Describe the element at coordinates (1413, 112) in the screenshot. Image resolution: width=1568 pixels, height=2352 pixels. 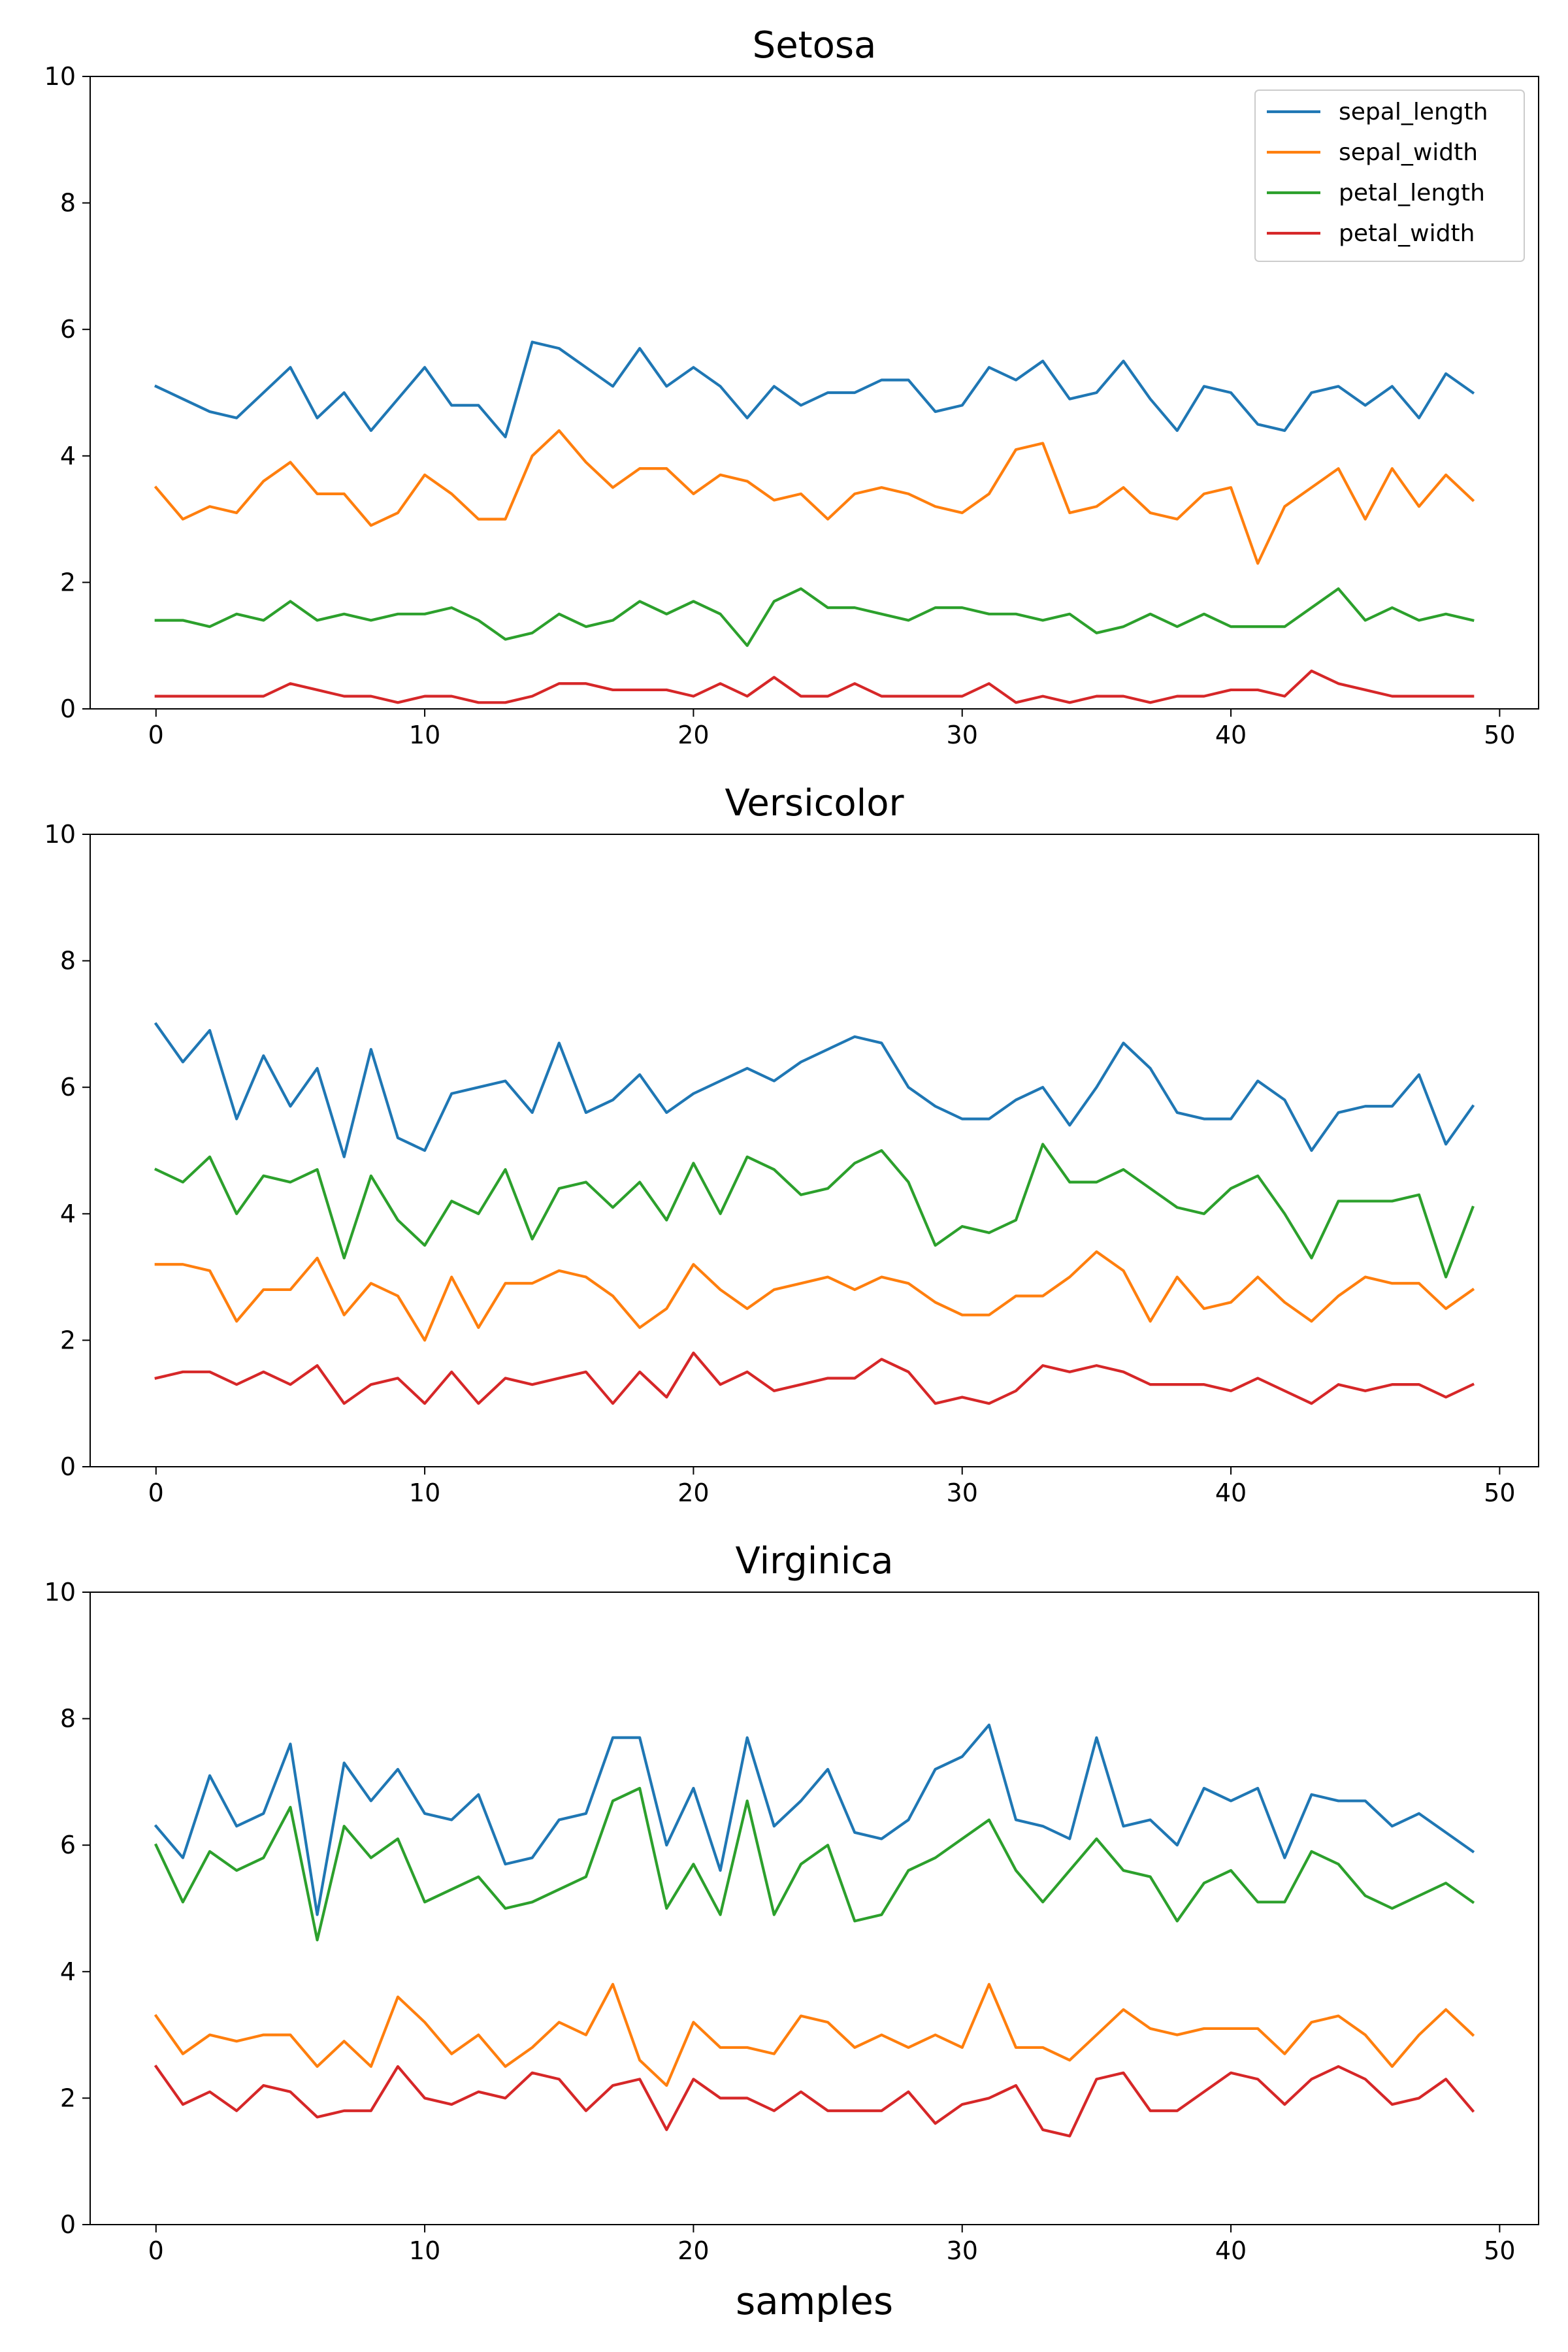
I see `legend-entry-sepal-length: sepal_length` at that location.